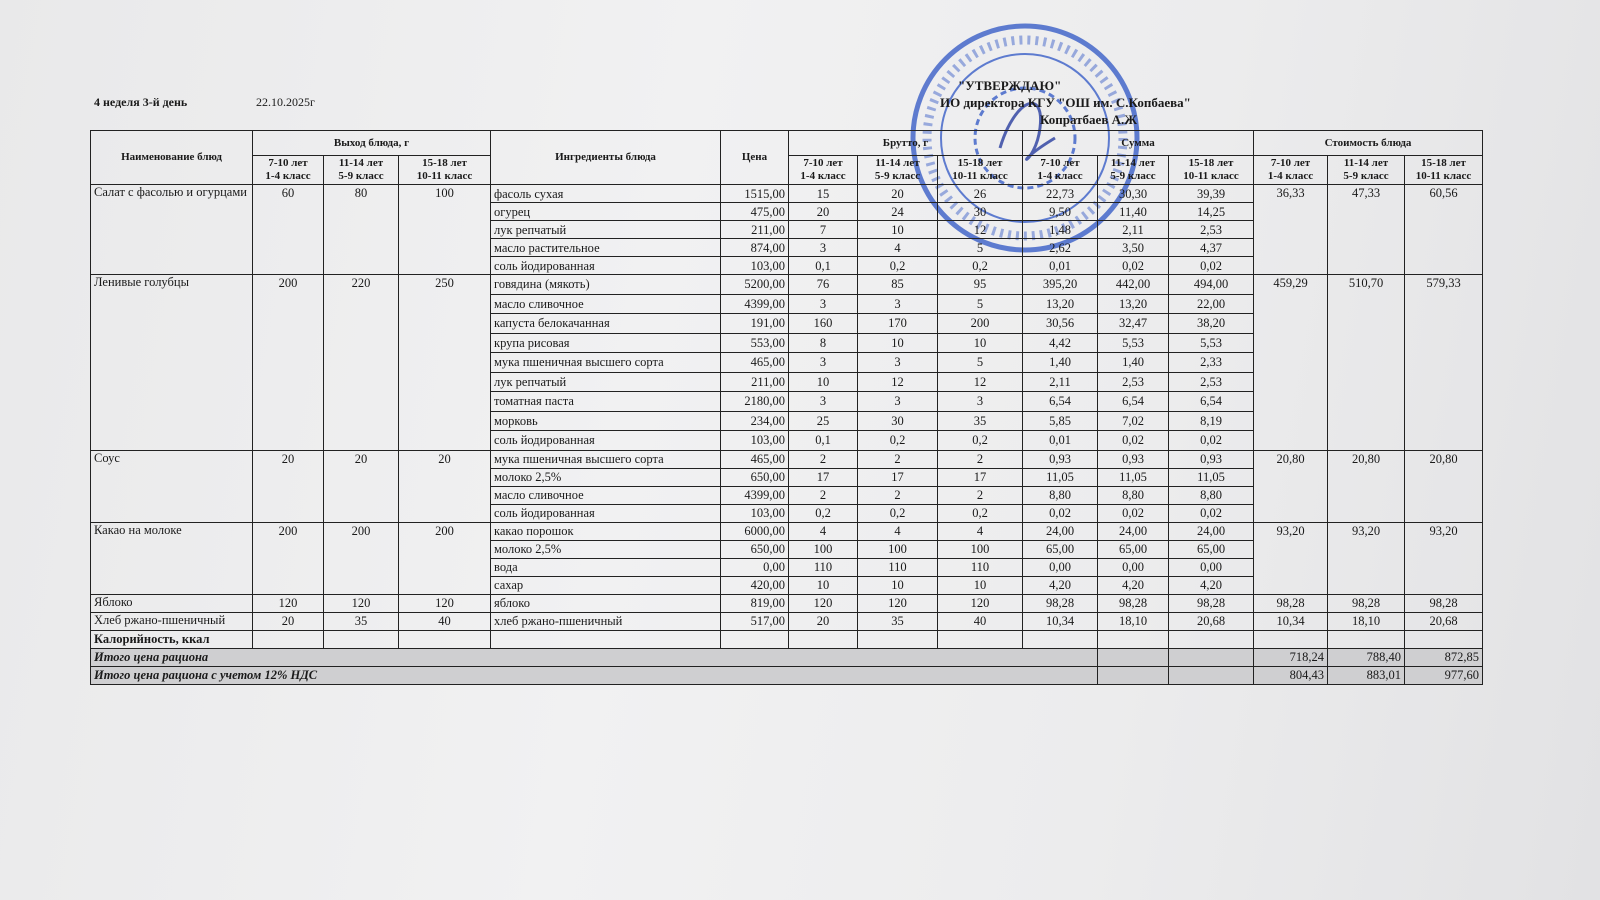 Image resolution: width=1600 pixels, height=900 pixels. Describe the element at coordinates (1133, 621) in the screenshot. I see `sum-value: 18,10` at that location.